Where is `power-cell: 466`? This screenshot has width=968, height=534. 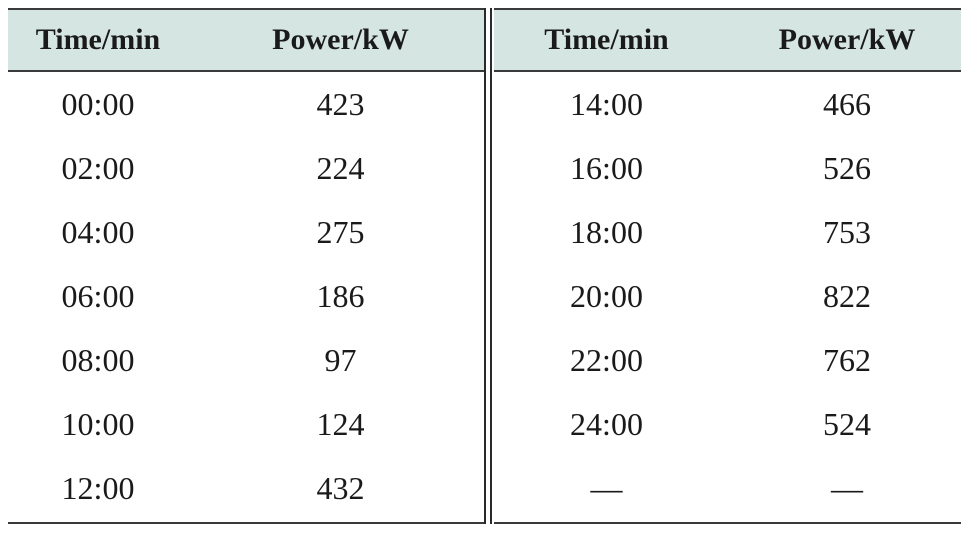 power-cell: 466 is located at coordinates (847, 104).